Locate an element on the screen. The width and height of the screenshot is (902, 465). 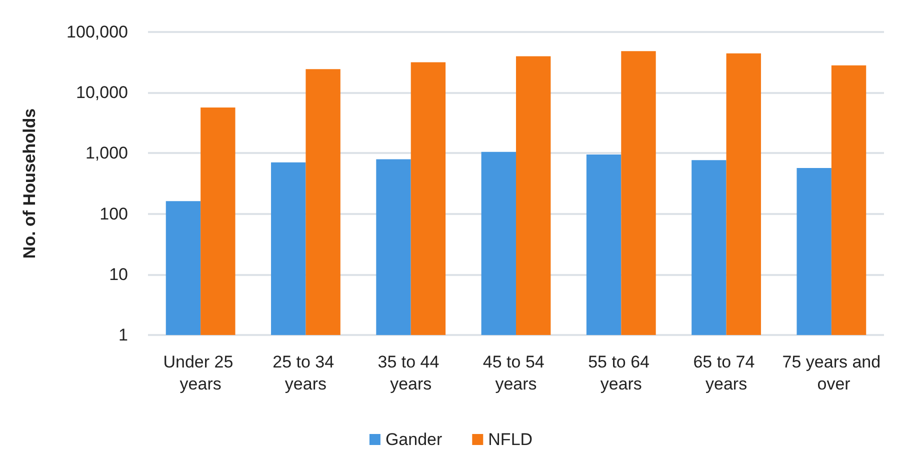
y-tick-label: 10,000 is located at coordinates (102, 92).